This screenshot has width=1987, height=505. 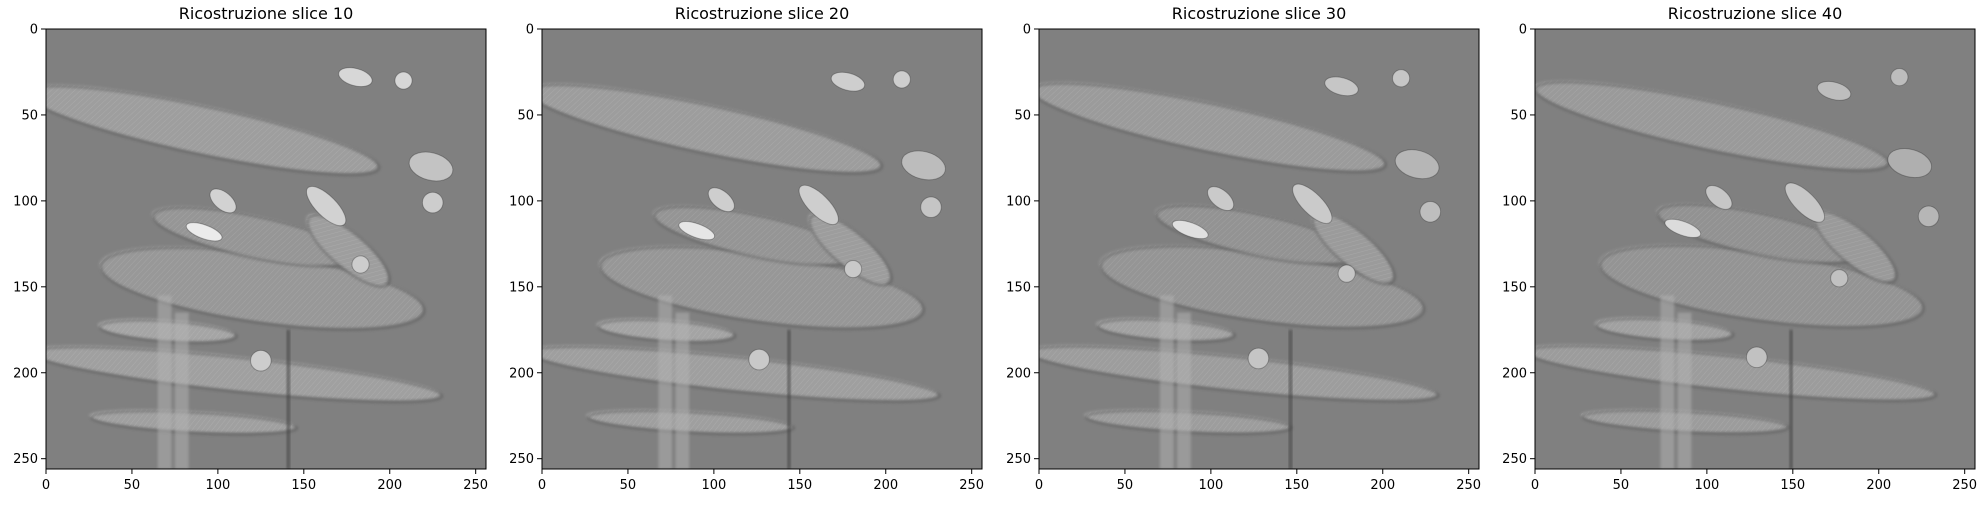 What do you see at coordinates (762, 13) in the screenshot?
I see `panel-title: Ricostruzione slice 20` at bounding box center [762, 13].